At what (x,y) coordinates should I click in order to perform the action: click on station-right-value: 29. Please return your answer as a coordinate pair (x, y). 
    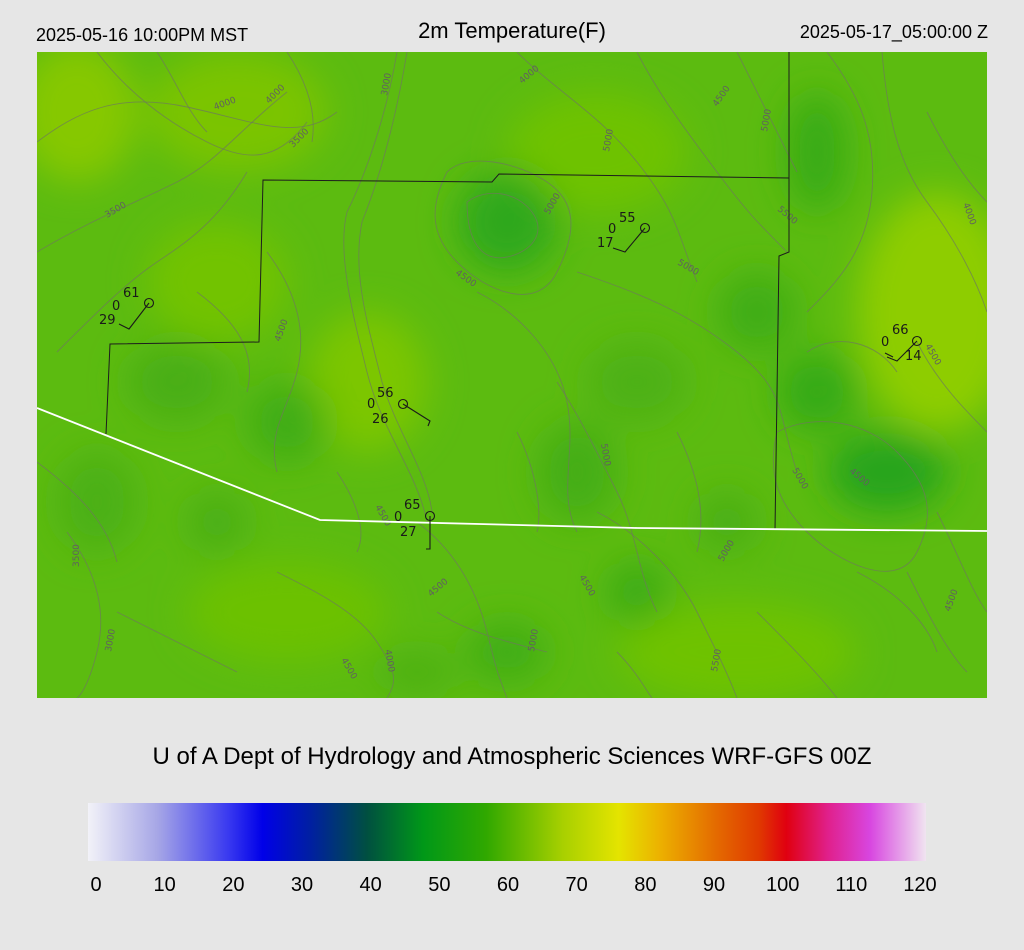
    Looking at the image, I should click on (107, 320).